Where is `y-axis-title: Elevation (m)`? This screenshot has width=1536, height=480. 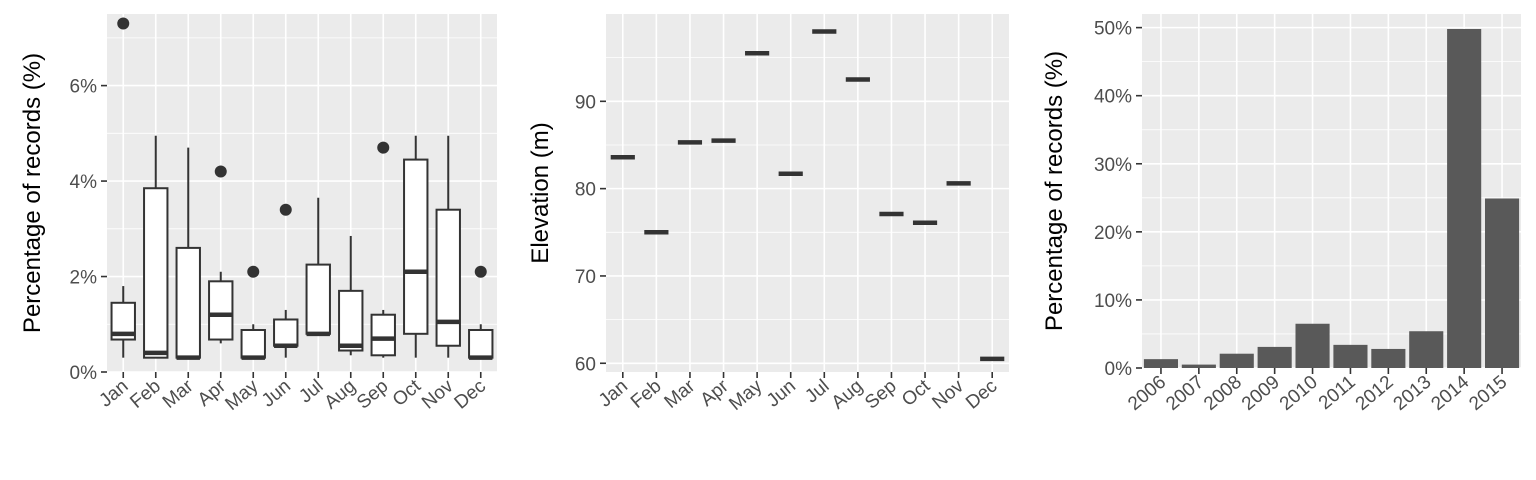 y-axis-title: Elevation (m) is located at coordinates (540, 192).